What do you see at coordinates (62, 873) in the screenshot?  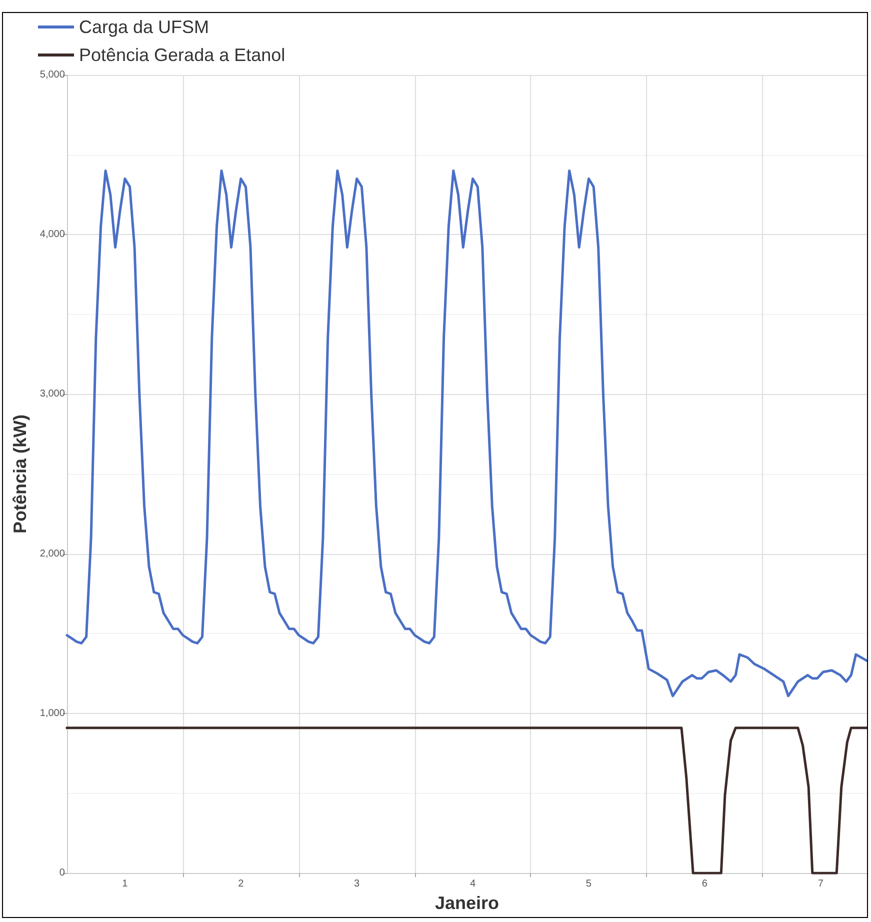 I see `y-tick-label: 0` at bounding box center [62, 873].